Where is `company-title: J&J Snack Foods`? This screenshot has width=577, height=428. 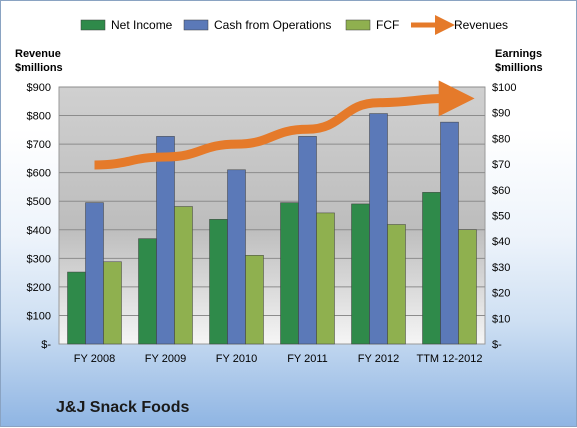 company-title: J&J Snack Foods is located at coordinates (123, 407).